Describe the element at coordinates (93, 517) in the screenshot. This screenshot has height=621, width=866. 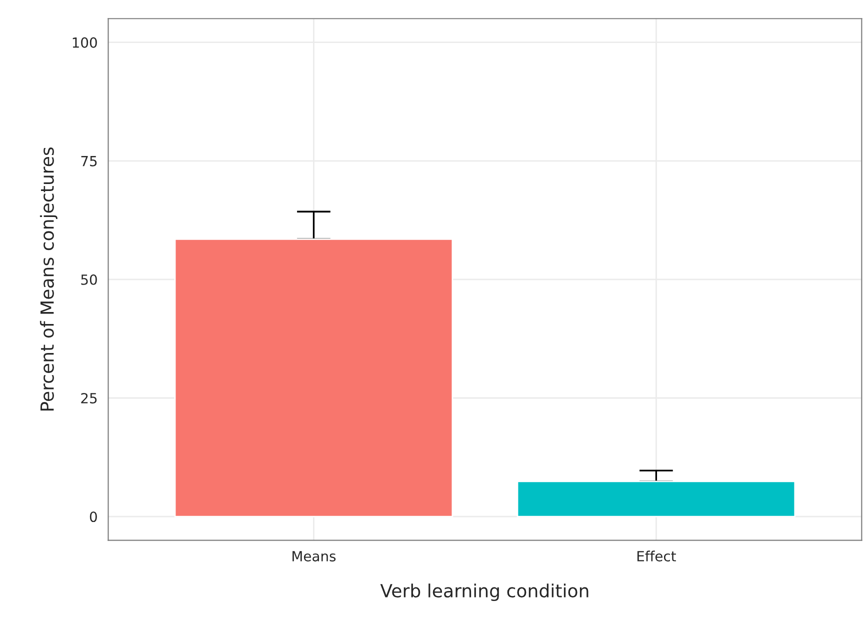
I see `y-tick-label: 0` at that location.